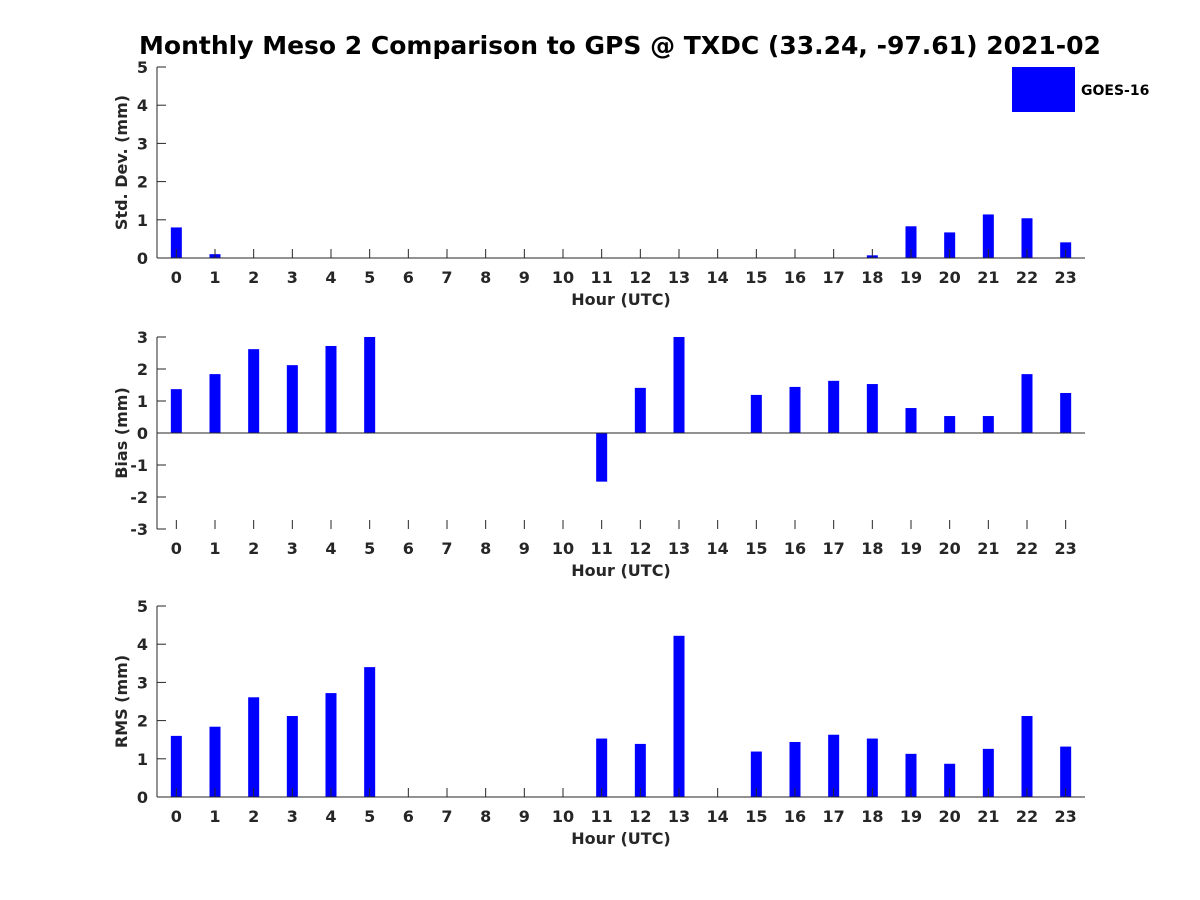 Image resolution: width=1200 pixels, height=900 pixels. I want to click on legend: GOES-16, so click(1080, 89).